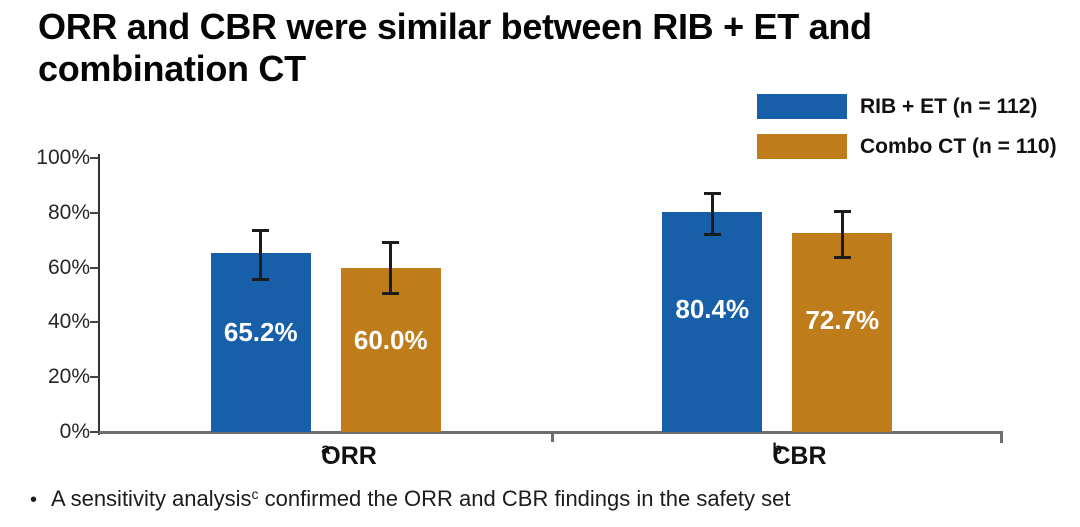  I want to click on legend-item-rib-et: RIB + ET (n = 112), so click(907, 106).